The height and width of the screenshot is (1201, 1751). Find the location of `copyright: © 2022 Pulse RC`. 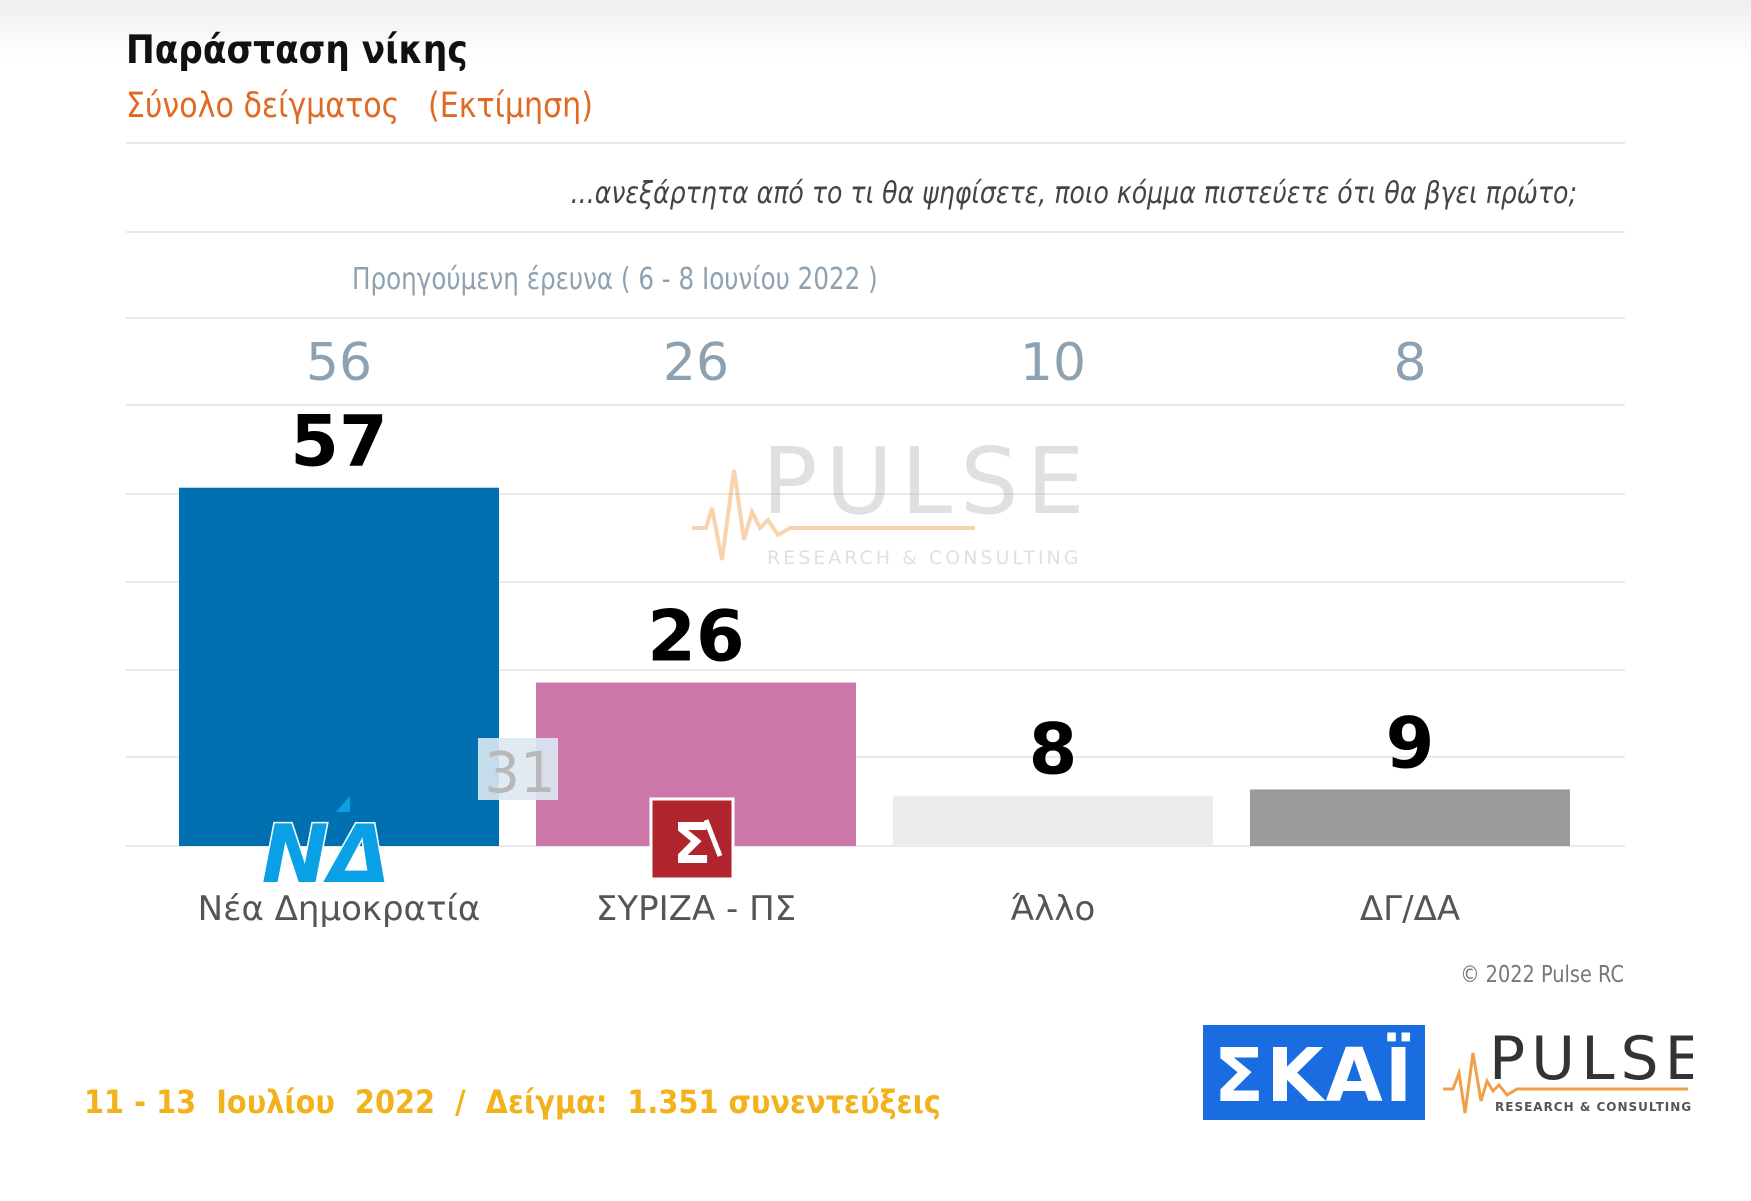

copyright: © 2022 Pulse RC is located at coordinates (1542, 975).